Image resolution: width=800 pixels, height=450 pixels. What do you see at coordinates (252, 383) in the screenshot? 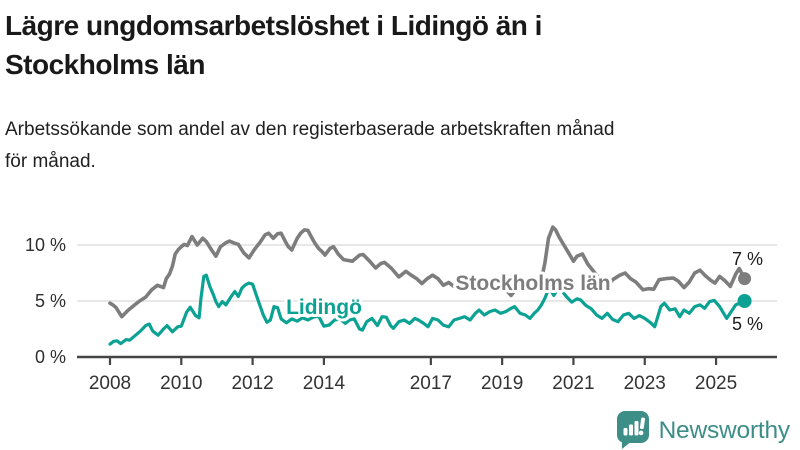
I see `x-tick-label: 2012` at bounding box center [252, 383].